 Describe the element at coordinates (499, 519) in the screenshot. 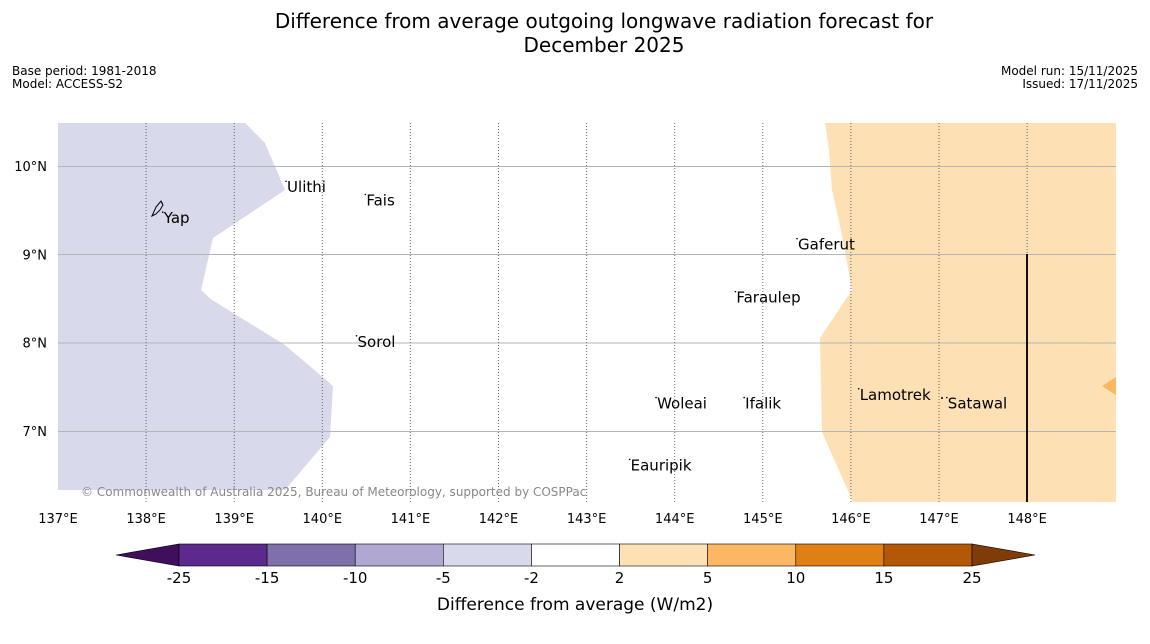

I see `lon-tick-142: 142°E` at that location.